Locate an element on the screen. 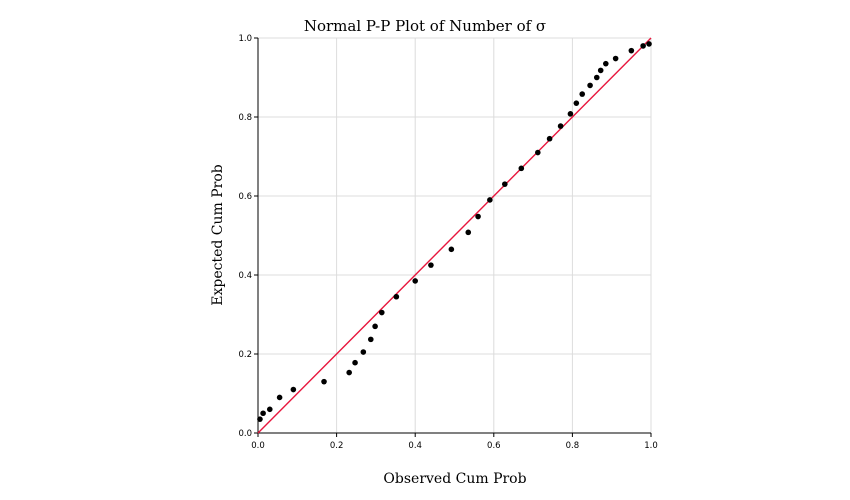 The height and width of the screenshot is (500, 850). x-tick-label: 0.2 is located at coordinates (337, 446).